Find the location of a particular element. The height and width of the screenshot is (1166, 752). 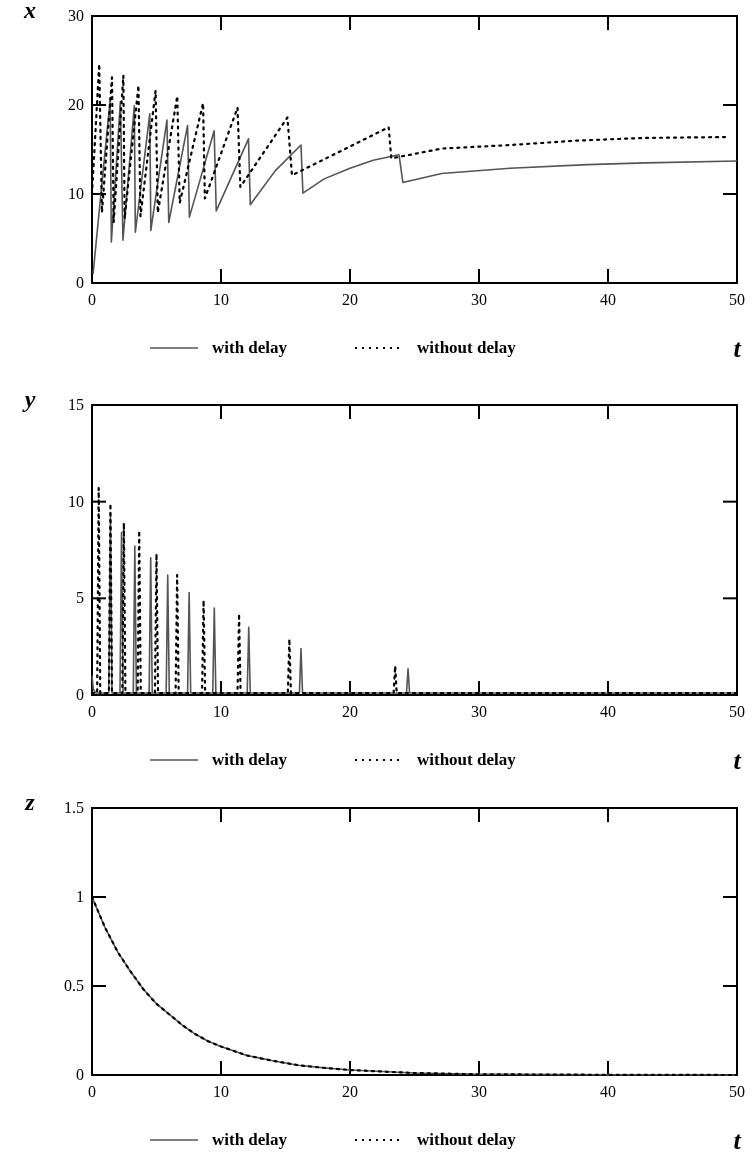

y-axis-title: x is located at coordinates (29, 11).